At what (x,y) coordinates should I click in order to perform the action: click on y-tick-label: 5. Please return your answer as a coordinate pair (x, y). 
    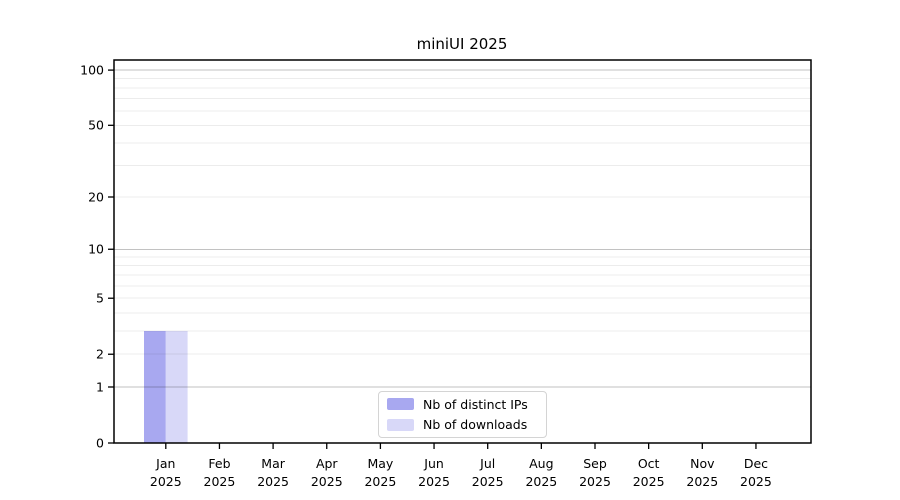
    Looking at the image, I should click on (100, 298).